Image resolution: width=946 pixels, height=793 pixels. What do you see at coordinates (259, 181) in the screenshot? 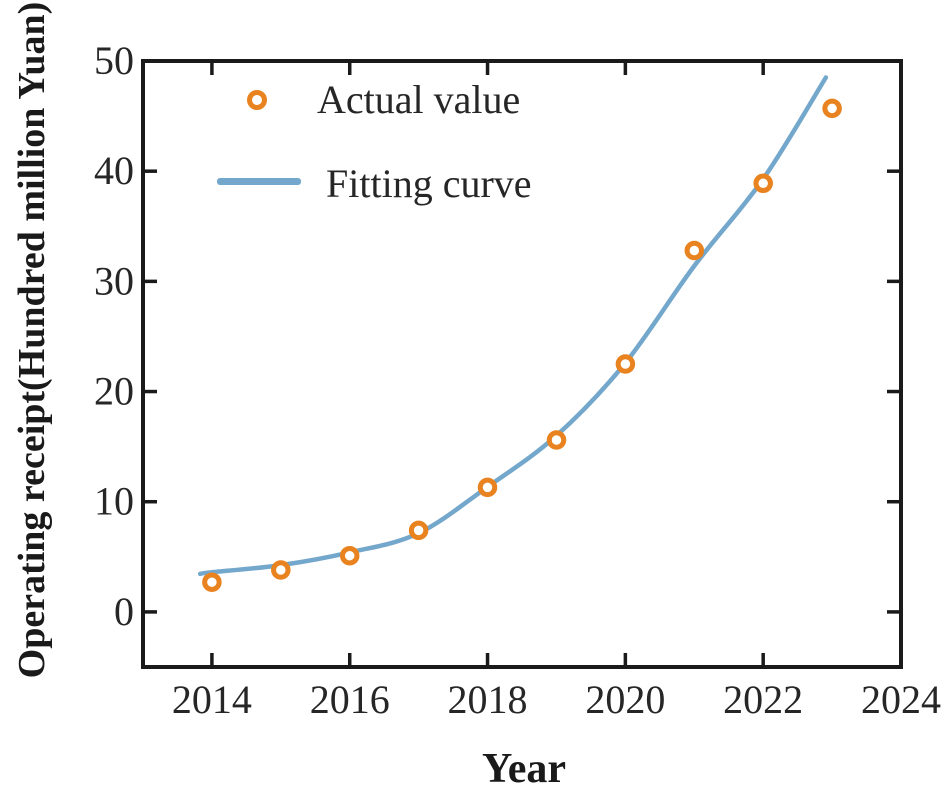
I see `line-marker-icon` at bounding box center [259, 181].